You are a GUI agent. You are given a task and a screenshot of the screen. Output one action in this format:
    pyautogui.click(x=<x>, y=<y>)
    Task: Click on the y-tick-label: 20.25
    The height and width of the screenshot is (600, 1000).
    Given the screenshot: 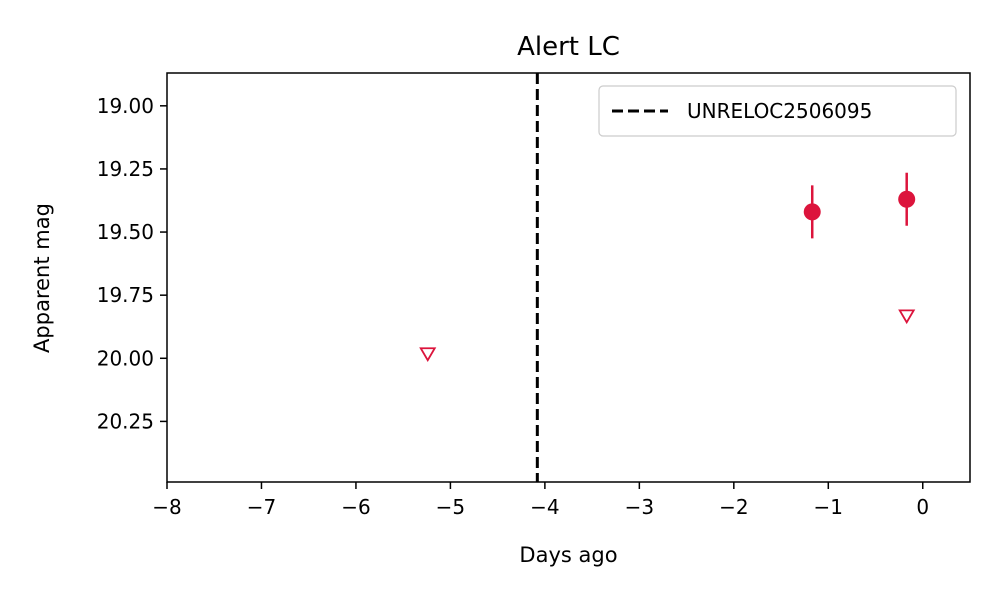 What is the action you would take?
    pyautogui.click(x=125, y=421)
    